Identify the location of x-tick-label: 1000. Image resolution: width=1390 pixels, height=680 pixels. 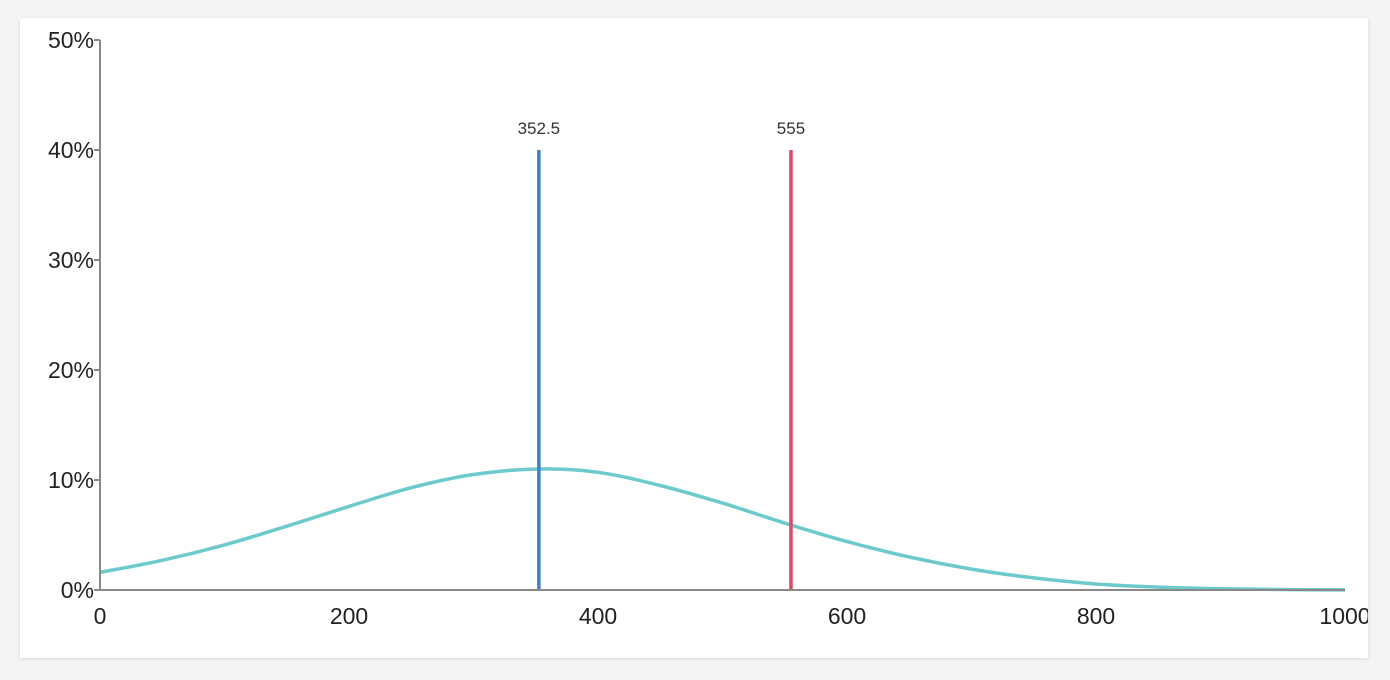
(1343, 616).